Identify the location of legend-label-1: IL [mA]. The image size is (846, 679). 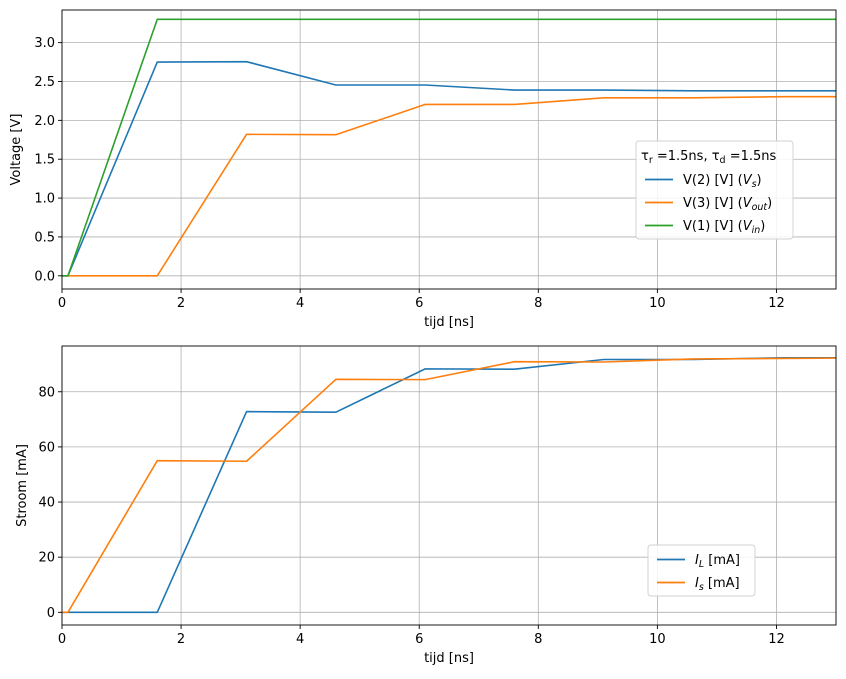
(717, 561).